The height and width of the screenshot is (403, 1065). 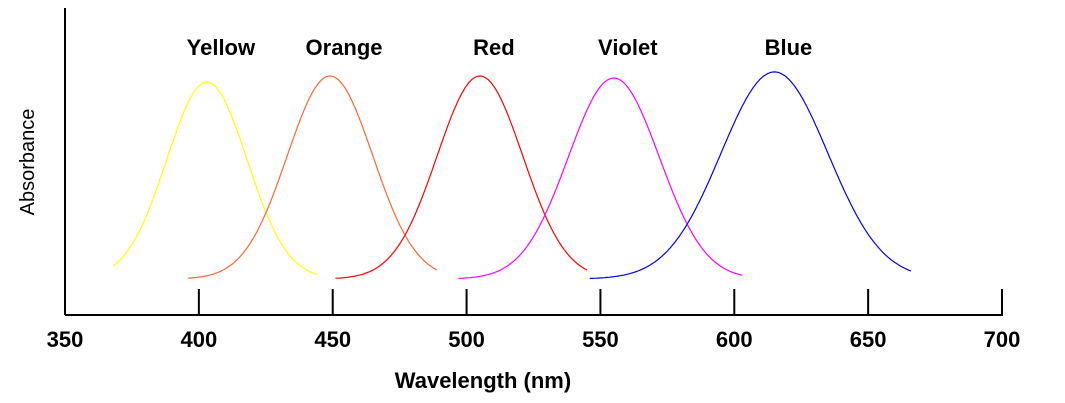 I want to click on series-yellow-curve, so click(x=214, y=178).